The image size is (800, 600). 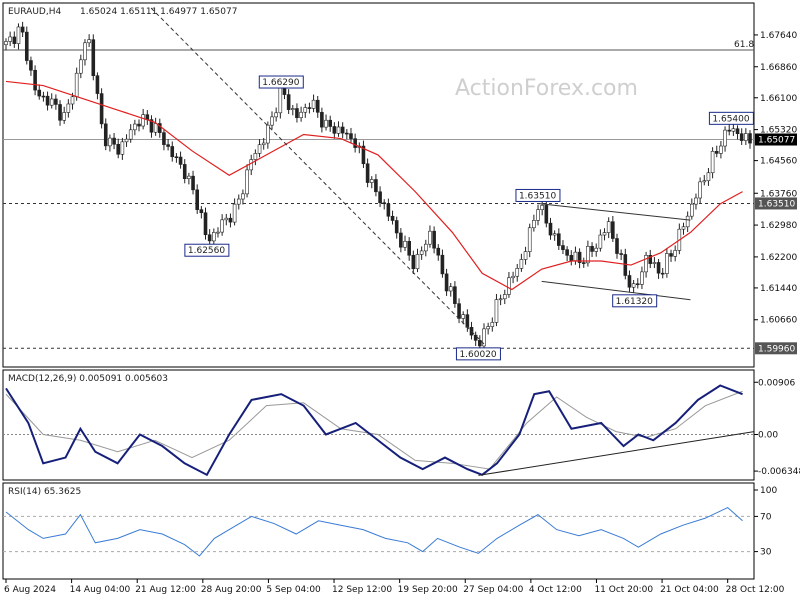 What do you see at coordinates (778, 99) in the screenshot?
I see `price-tick-label: 1.66100` at bounding box center [778, 99].